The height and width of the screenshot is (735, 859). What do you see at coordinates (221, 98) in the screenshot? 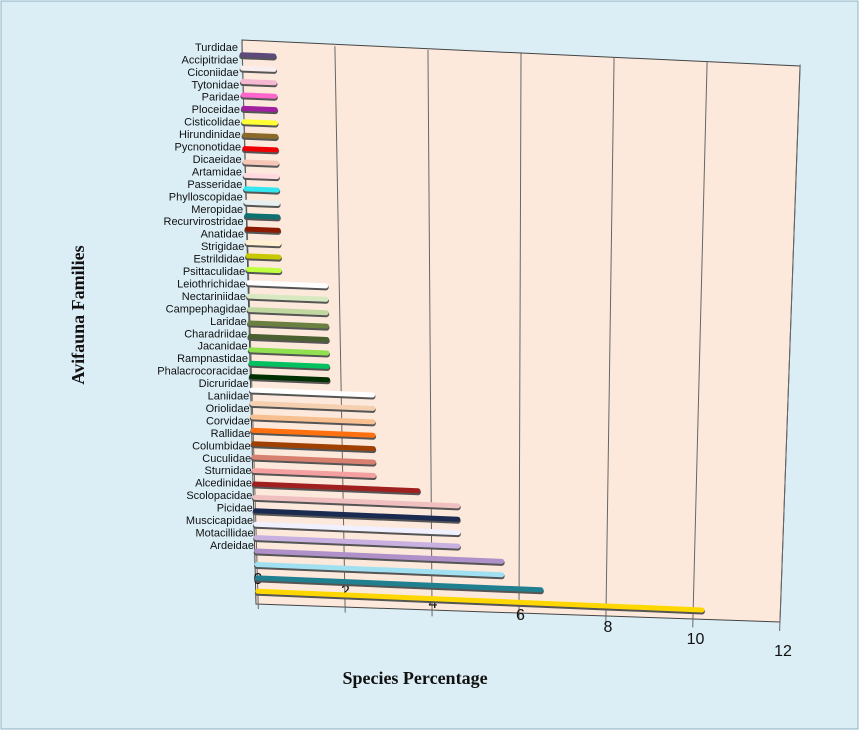
I see `y-tick-label: Paridae` at bounding box center [221, 98].